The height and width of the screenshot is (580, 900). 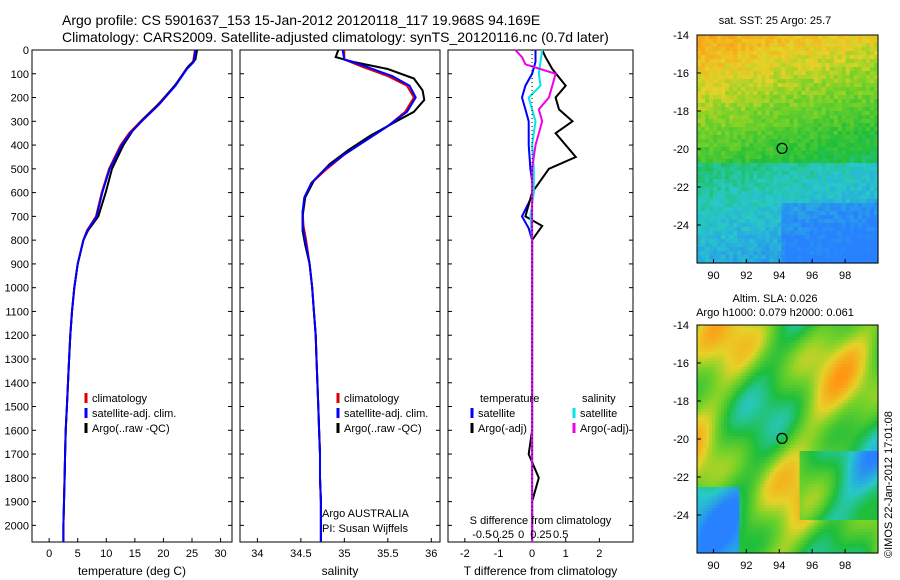 I want to click on sla-map-subtitle: Argo h1000: 0.079 h2000: 0.061, so click(x=775, y=313).